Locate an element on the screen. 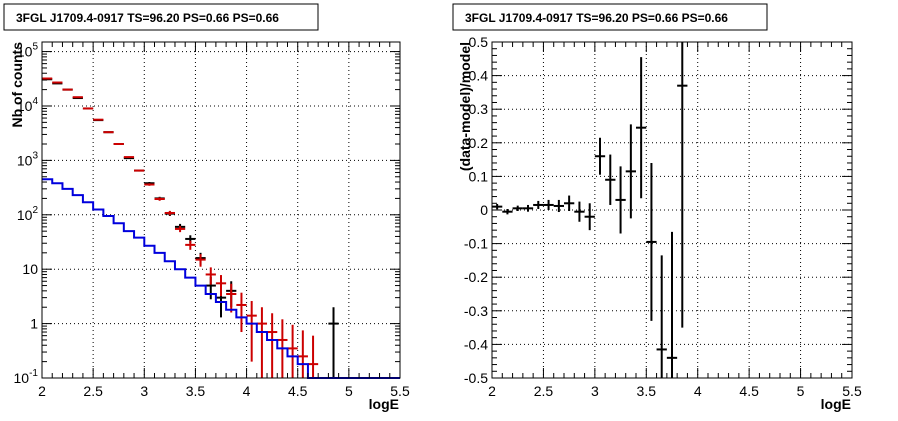 This screenshot has width=898, height=421. y-tick-label: 10⁵ is located at coordinates (28, 51).